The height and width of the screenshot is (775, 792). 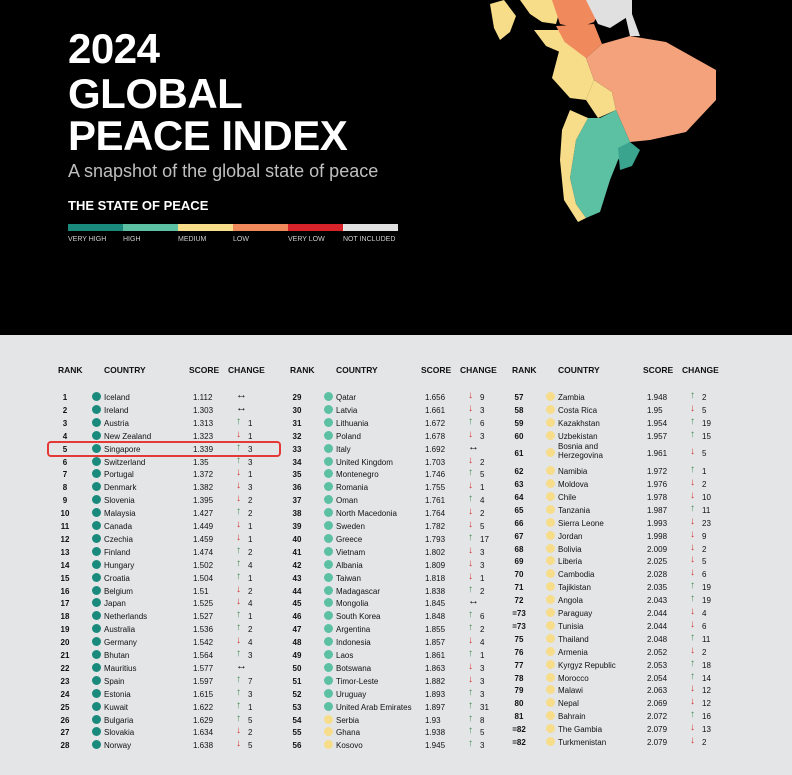 I want to click on table-row: 81 Bahrain 2.072 ↑ 16, so click(x=619, y=715).